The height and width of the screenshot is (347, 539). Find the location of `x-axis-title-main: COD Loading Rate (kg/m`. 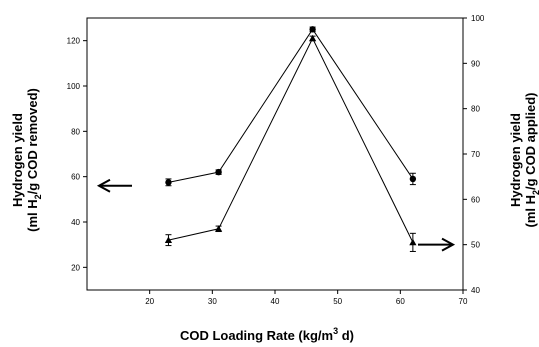

x-axis-title-main: COD Loading Rate (kg/m is located at coordinates (256, 335).